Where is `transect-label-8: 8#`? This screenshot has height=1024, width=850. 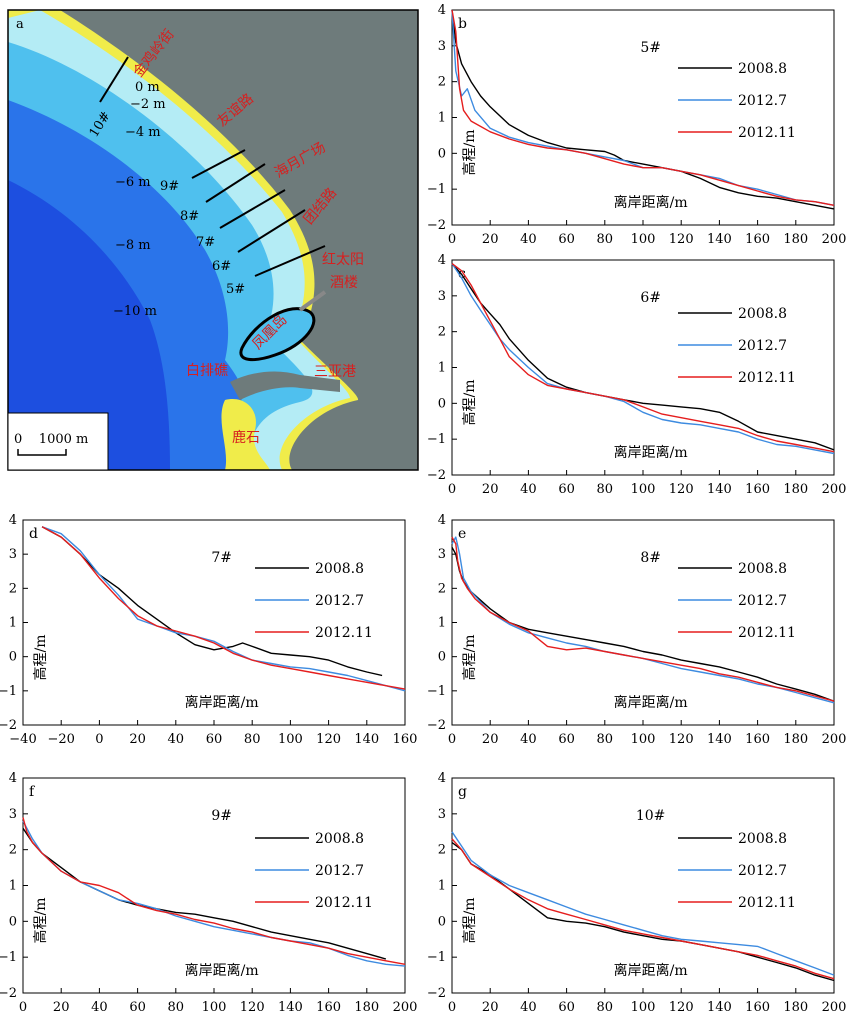 transect-label-8: 8# is located at coordinates (189, 216).